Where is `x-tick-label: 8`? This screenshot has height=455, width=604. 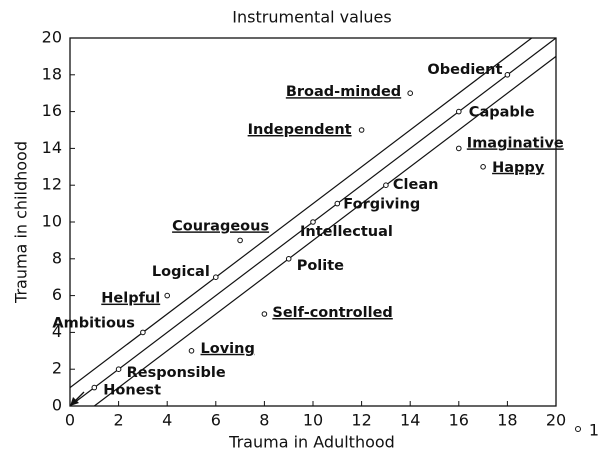 x-tick-label: 8 is located at coordinates (264, 420).